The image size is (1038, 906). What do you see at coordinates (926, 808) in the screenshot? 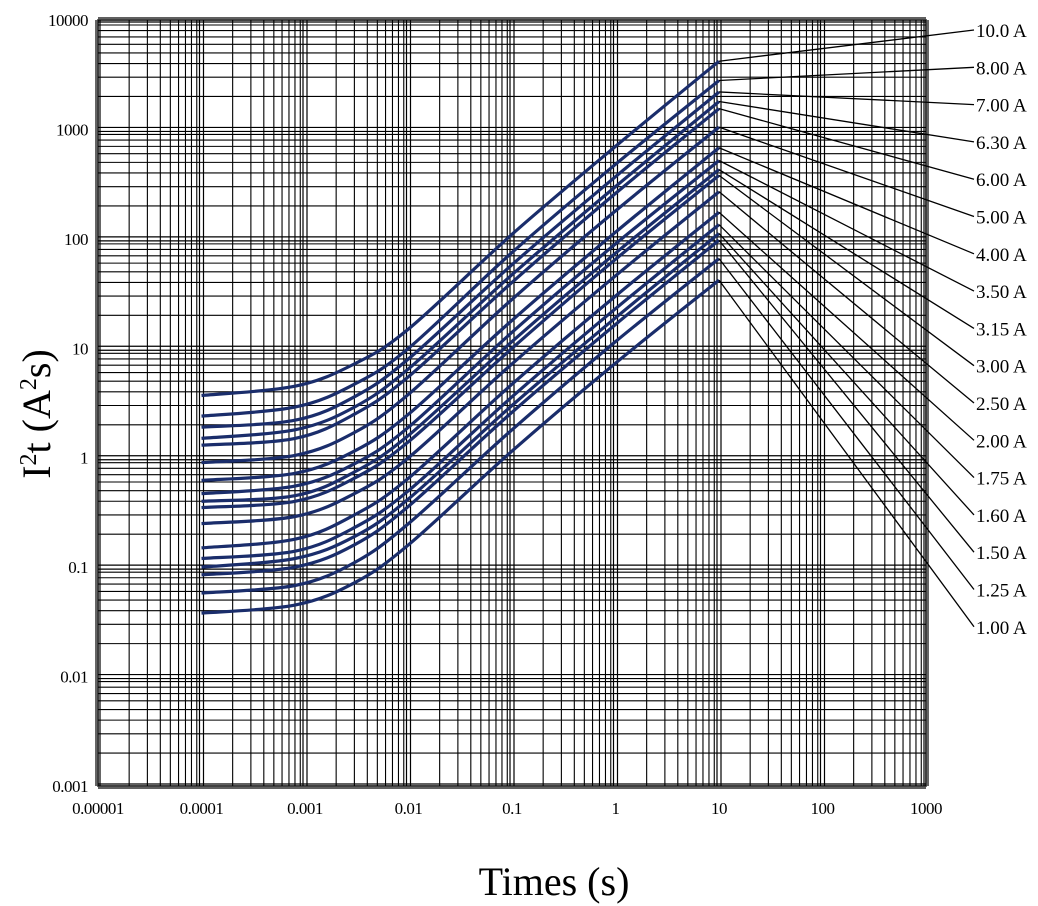
I see `x-tick-label: 1000` at bounding box center [926, 808].